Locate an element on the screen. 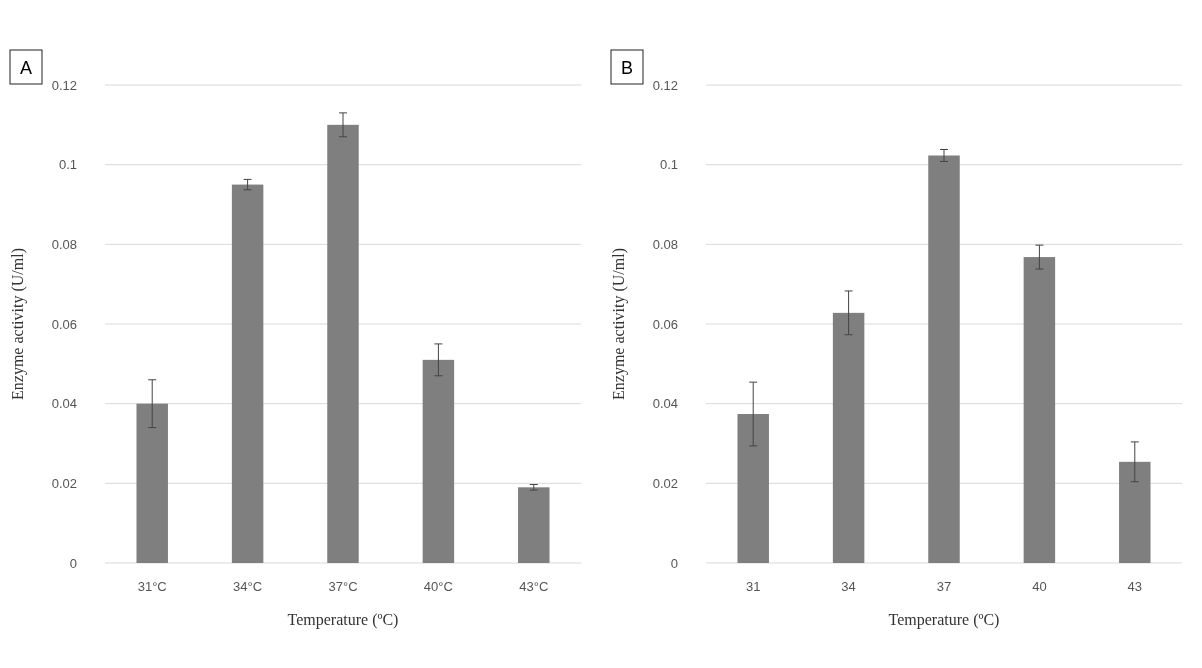  x-tick-label: 40°C is located at coordinates (438, 586).